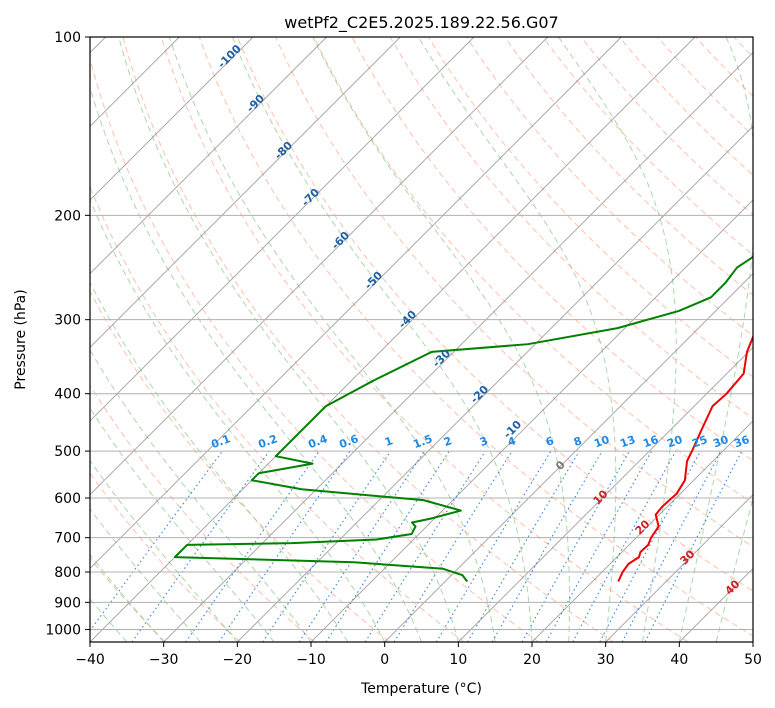 The height and width of the screenshot is (708, 775). Describe the element at coordinates (422, 441) in the screenshot. I see `mixing-ratio-label: 1.5` at that location.